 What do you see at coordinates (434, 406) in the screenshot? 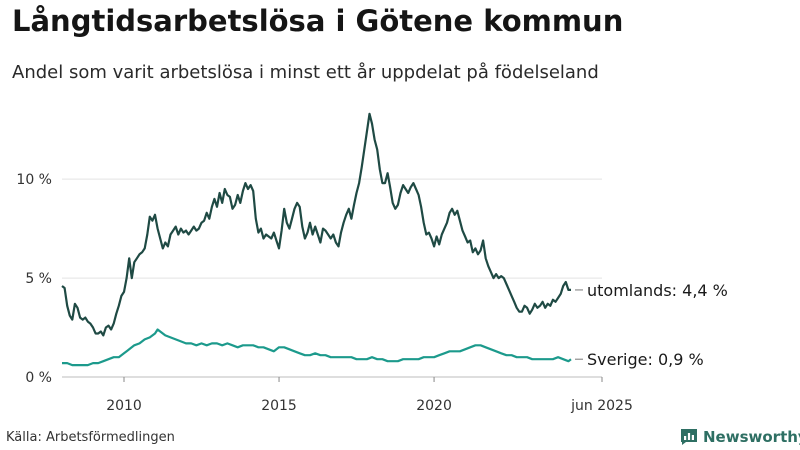
I see `x-tick-label: 2020` at bounding box center [434, 406].